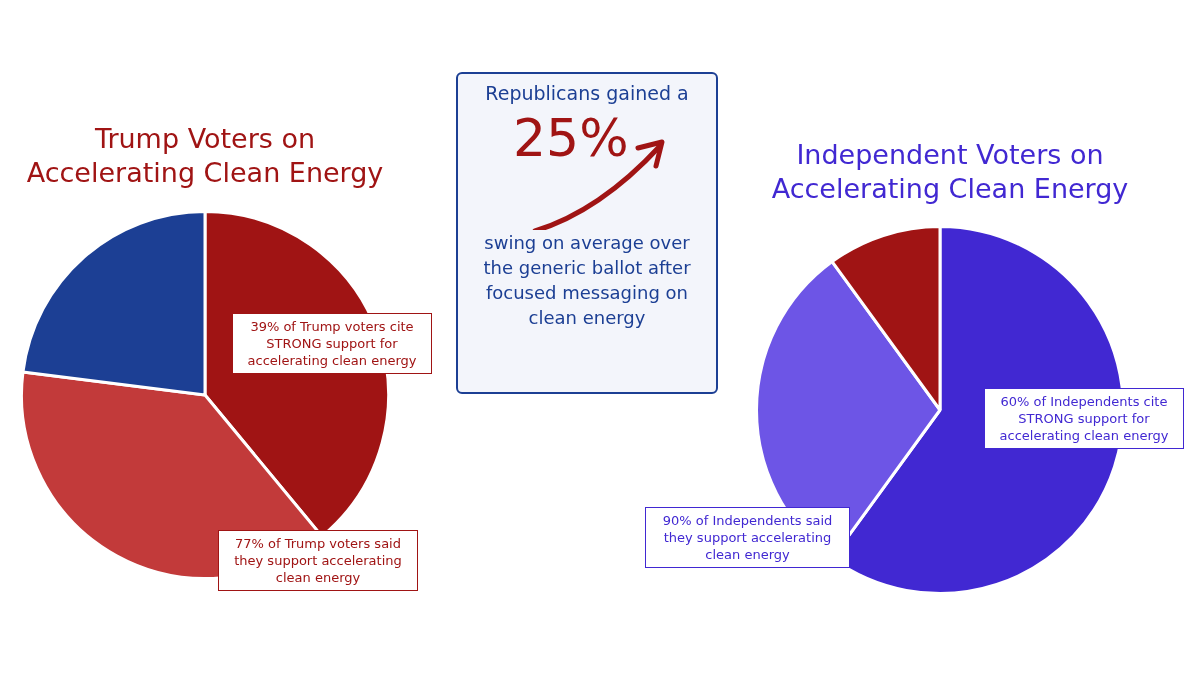  What do you see at coordinates (747, 537) in the screenshot?
I see `text: 90% of Independents said they support accelerating clean energy` at bounding box center [747, 537].